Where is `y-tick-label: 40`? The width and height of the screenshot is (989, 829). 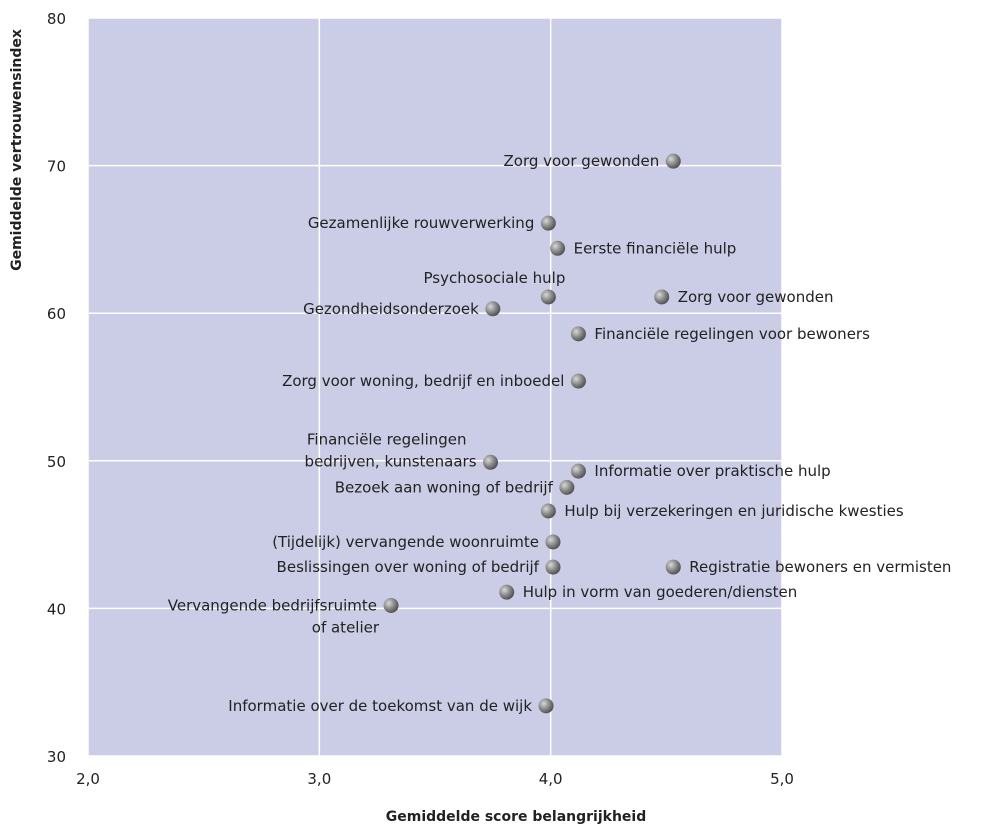 y-tick-label: 40 is located at coordinates (56, 609).